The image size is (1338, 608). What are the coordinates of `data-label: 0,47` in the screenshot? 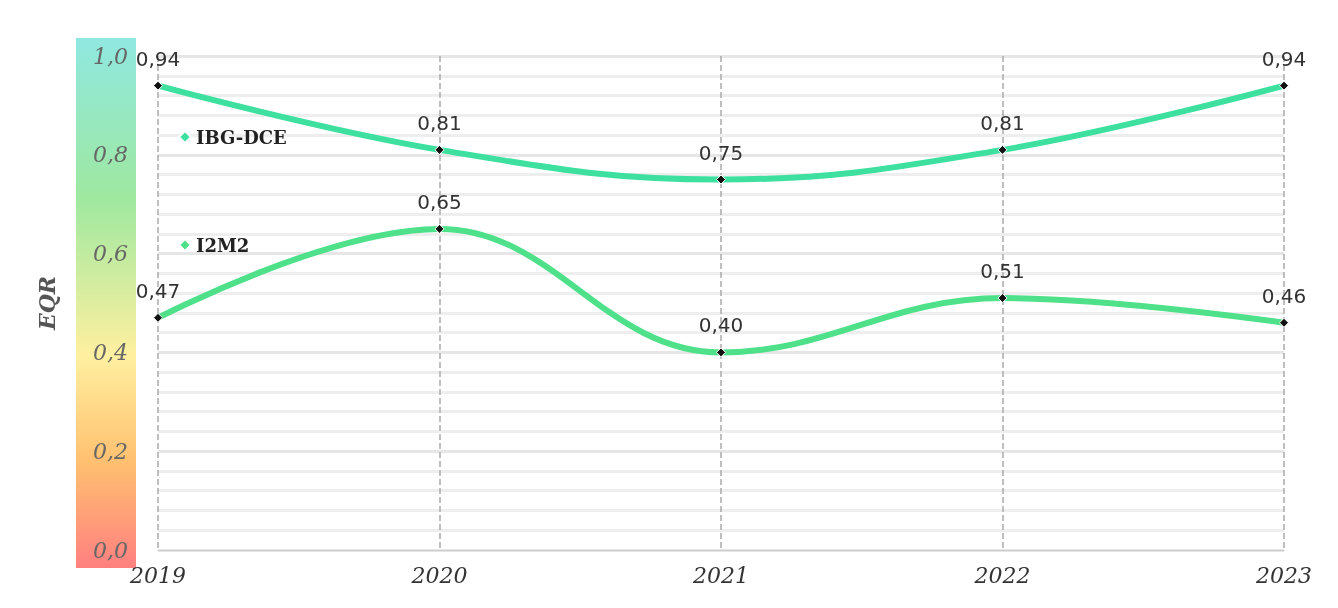 It's located at (158, 290).